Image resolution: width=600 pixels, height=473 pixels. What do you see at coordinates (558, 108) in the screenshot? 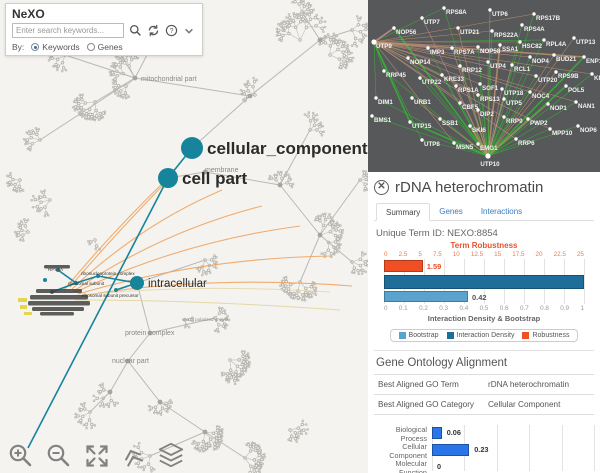
I see `gene-node-NOP1: NOP1` at bounding box center [558, 108].